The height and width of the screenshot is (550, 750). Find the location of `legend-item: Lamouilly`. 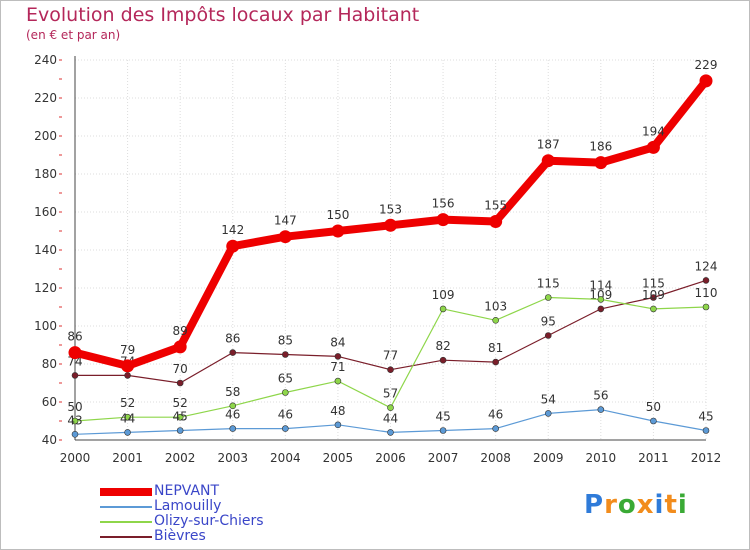

legend-item: Lamouilly is located at coordinates (182, 506).